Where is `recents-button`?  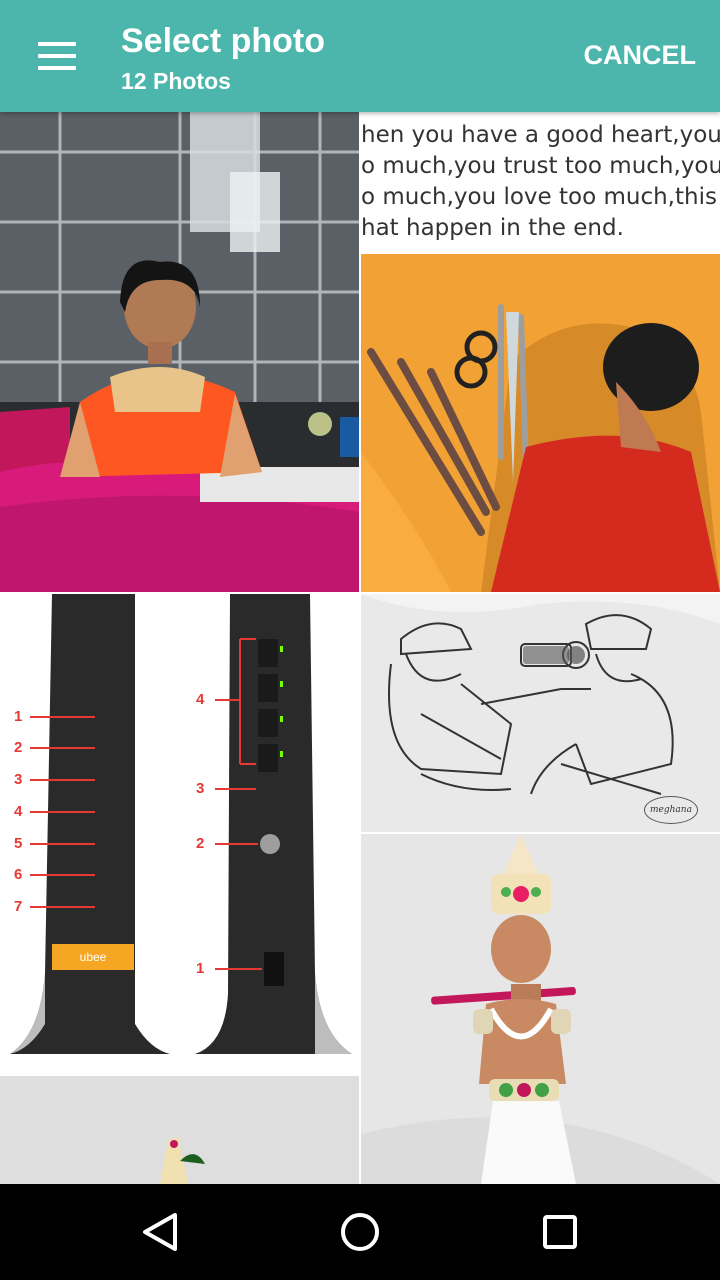 recents-button is located at coordinates (560, 1232).